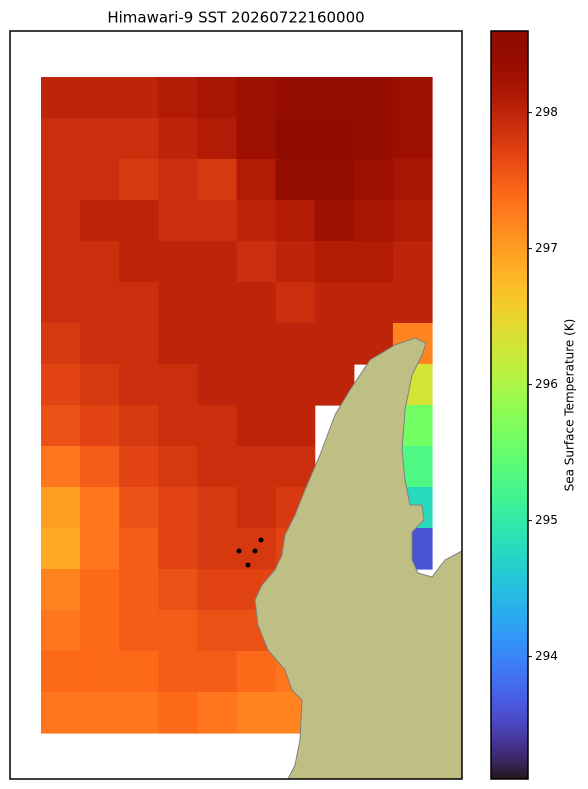 The width and height of the screenshot is (588, 789). I want to click on colorbar, so click(509, 405).